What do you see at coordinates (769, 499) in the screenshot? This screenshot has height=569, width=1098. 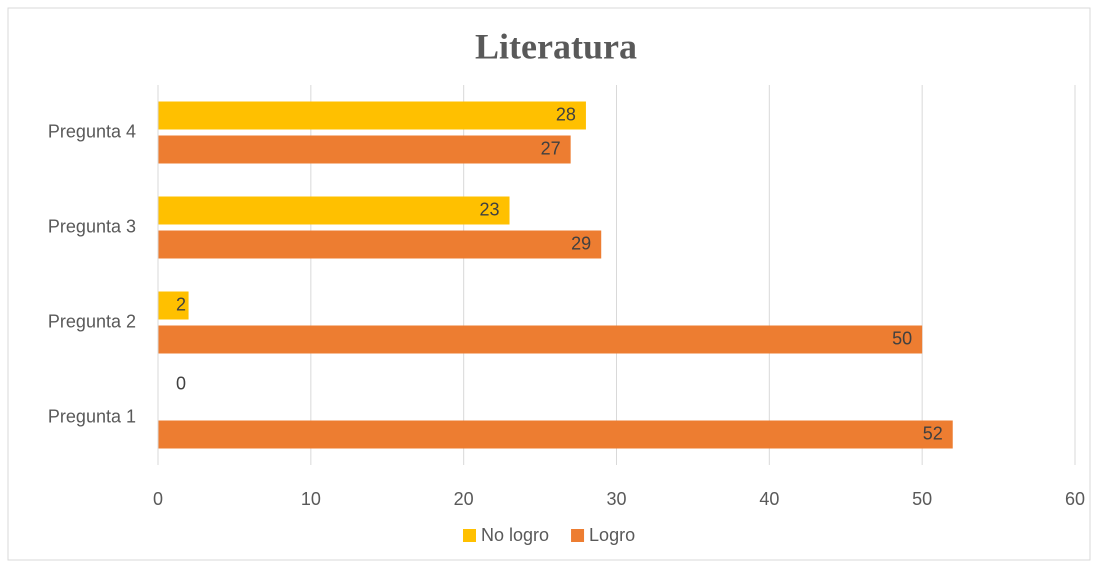 I see `x-tick-label: 40` at bounding box center [769, 499].